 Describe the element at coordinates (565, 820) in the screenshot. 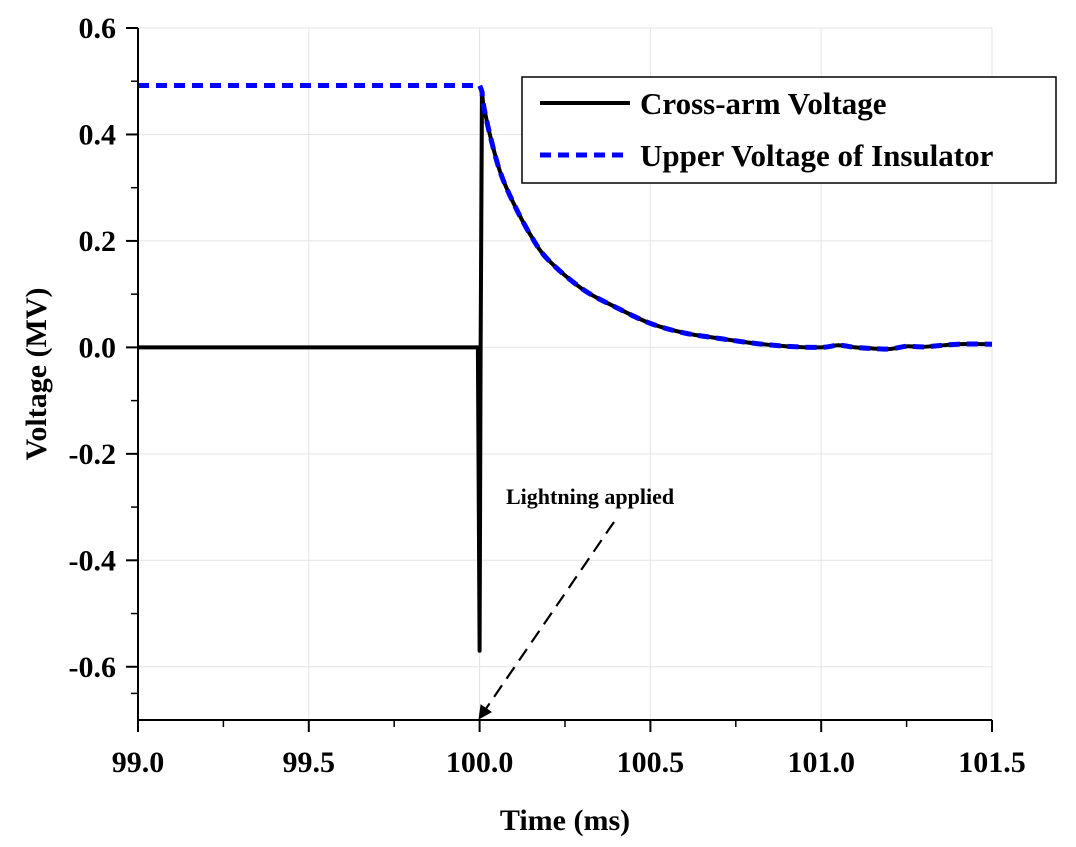

I see `x-axis-title: Time (ms)` at that location.